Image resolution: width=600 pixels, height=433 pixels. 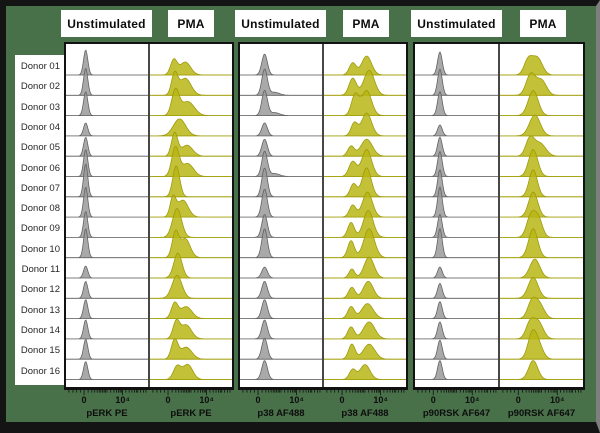 I want to click on donor-row-label: Donor 02, so click(x=40, y=87).